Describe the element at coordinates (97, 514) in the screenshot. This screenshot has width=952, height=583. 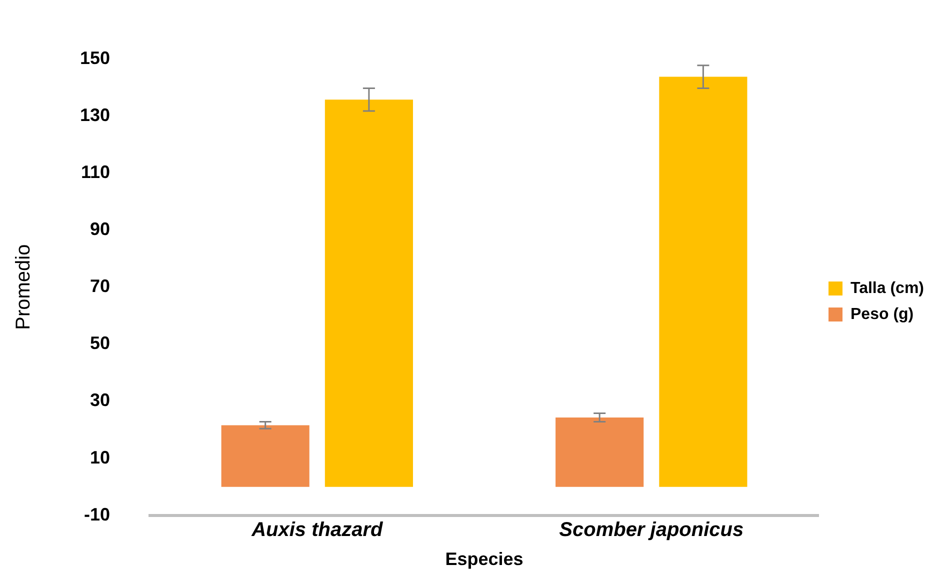
I see `y-tick-label: -10` at that location.